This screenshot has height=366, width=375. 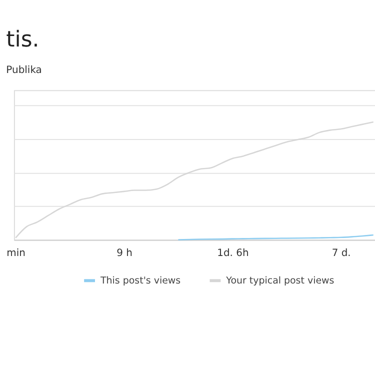 I want to click on x-tick-label: min, so click(x=16, y=254).